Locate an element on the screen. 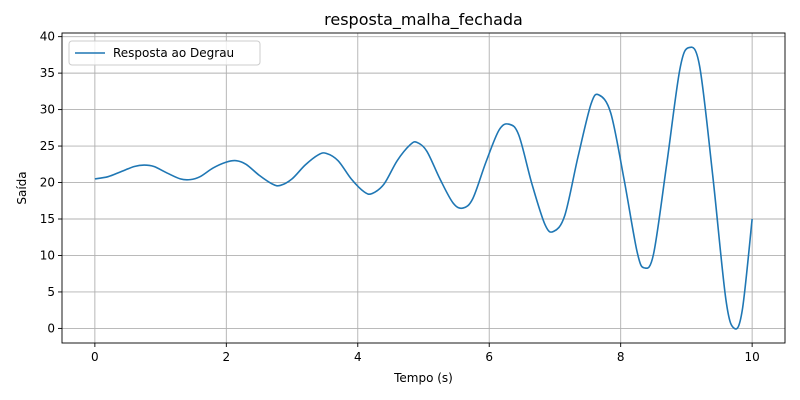 The height and width of the screenshot is (400, 800). y-tick-label: 0 is located at coordinates (51, 328).